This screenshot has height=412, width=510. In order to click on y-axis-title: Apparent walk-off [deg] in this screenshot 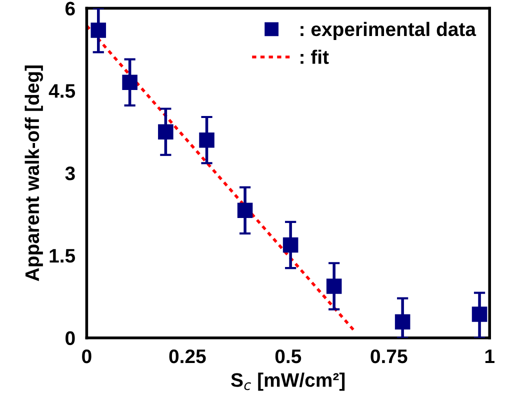, I will do `click(34, 174)`.